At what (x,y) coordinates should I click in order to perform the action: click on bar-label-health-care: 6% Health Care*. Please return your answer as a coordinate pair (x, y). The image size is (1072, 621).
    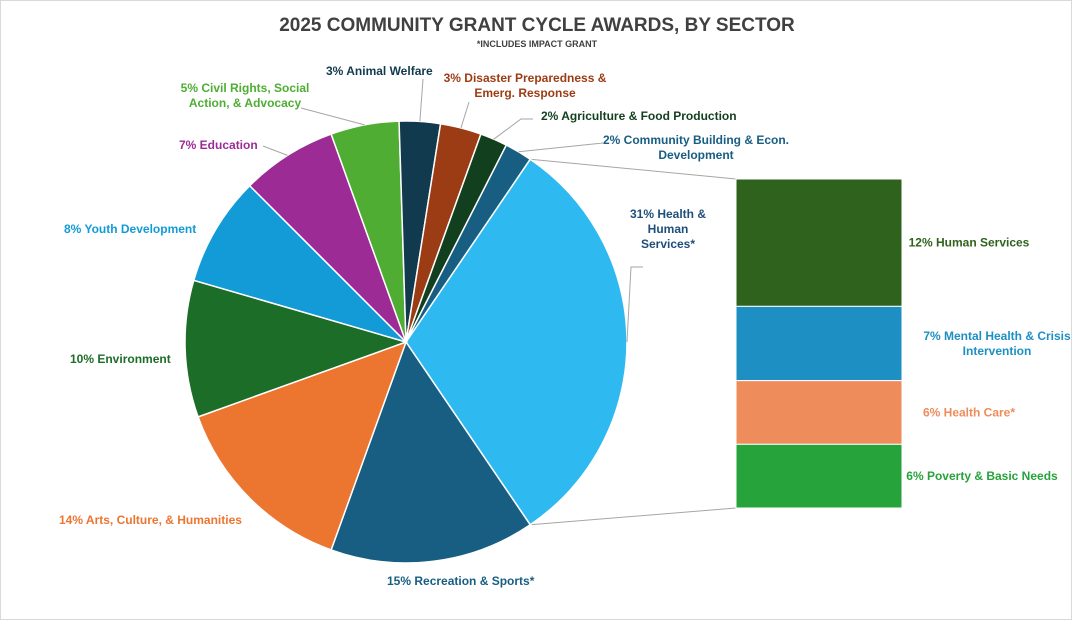
    Looking at the image, I should click on (969, 412).